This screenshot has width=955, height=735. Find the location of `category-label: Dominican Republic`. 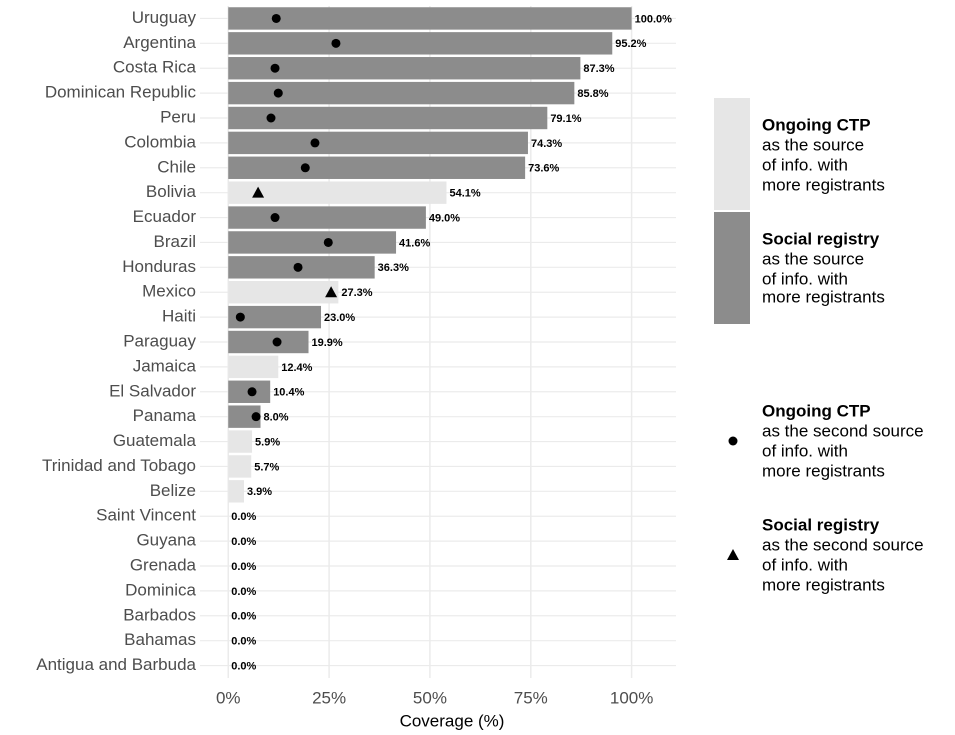

category-label: Dominican Republic is located at coordinates (121, 92).